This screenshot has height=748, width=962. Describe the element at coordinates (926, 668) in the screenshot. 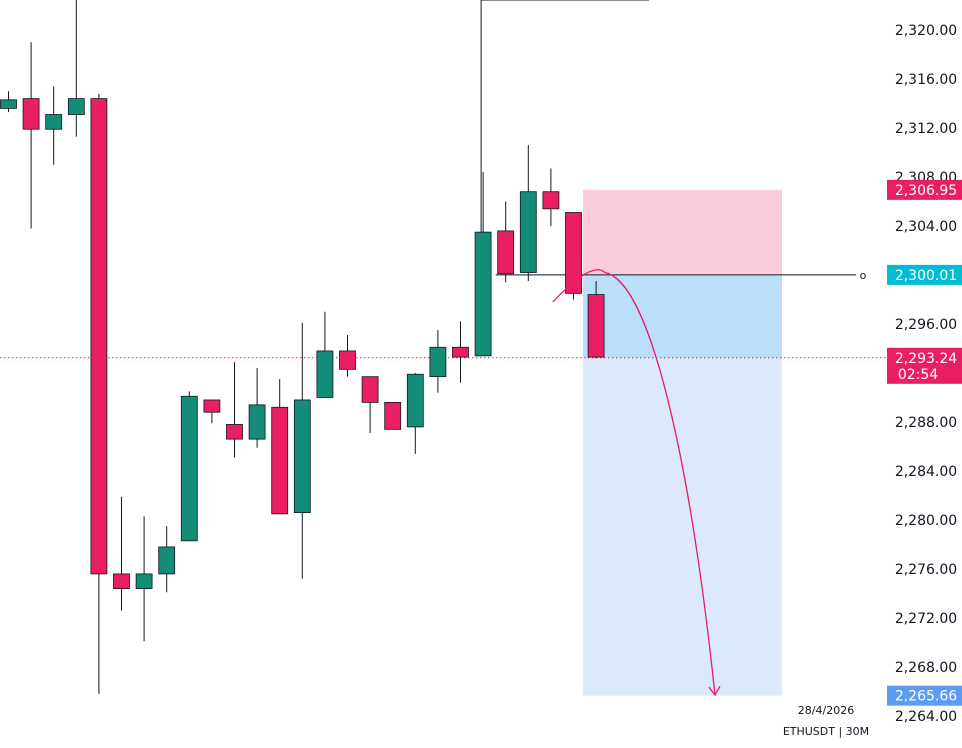

I see `y-tick-label: 2,268.00` at that location.